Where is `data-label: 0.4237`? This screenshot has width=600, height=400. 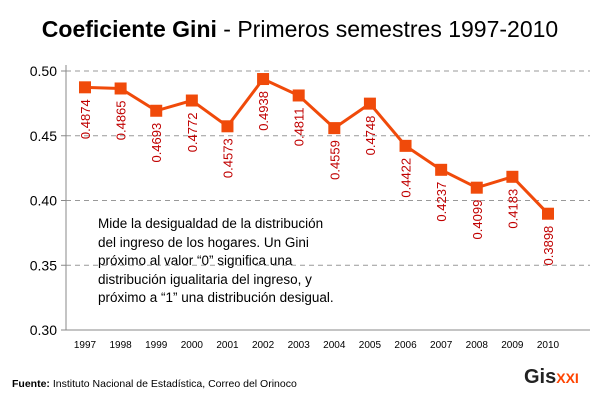
data-label: 0.4237 is located at coordinates (441, 202).